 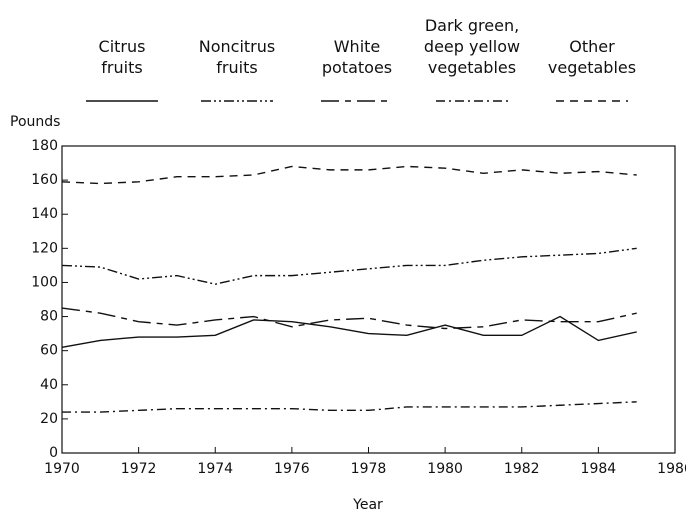 I want to click on y-tick-label: 120, so click(x=44, y=248).